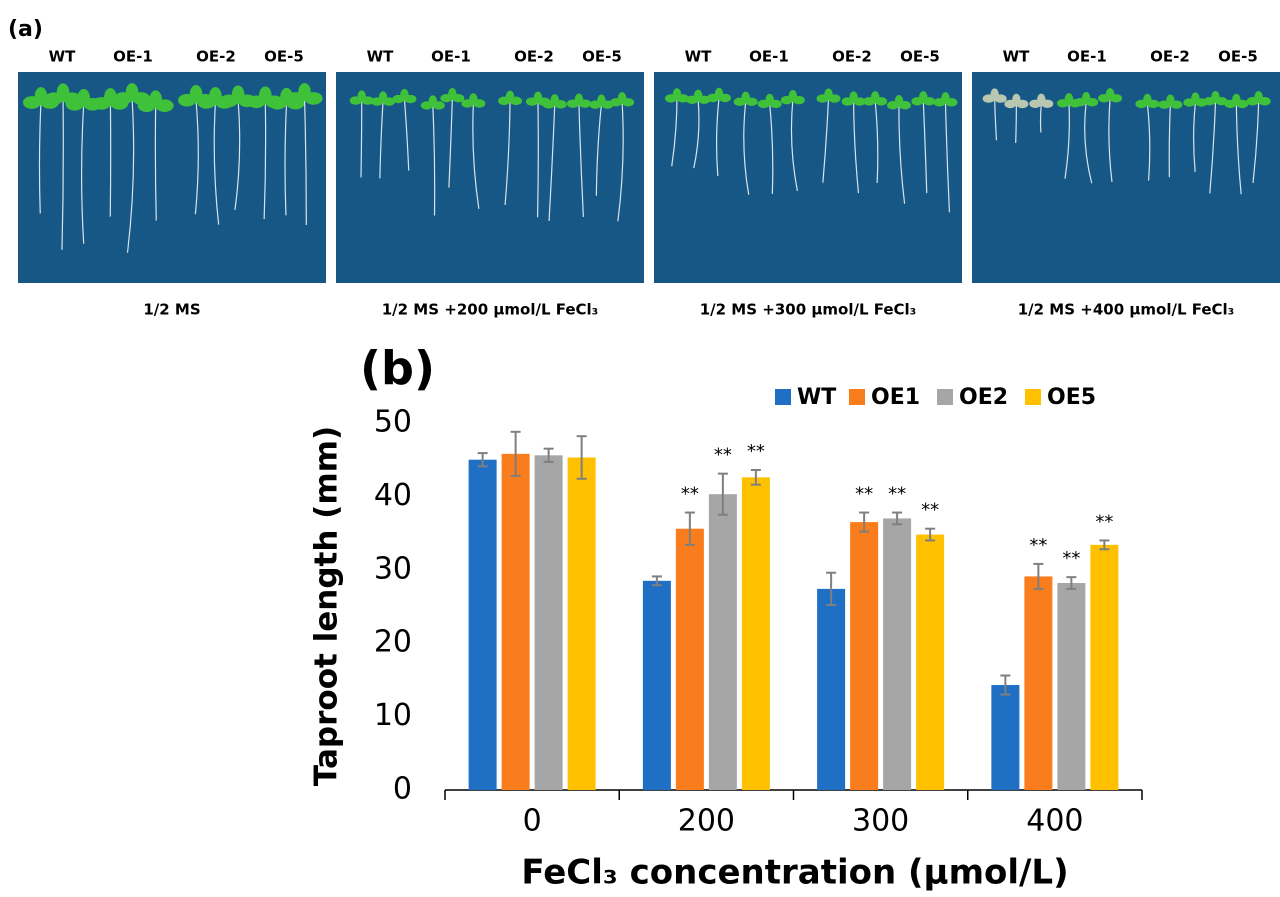 The height and width of the screenshot is (897, 1280). What do you see at coordinates (1126, 310) in the screenshot?
I see `photo-caption: 1/2 MS +400 μmol/L FeCl₃` at bounding box center [1126, 310].